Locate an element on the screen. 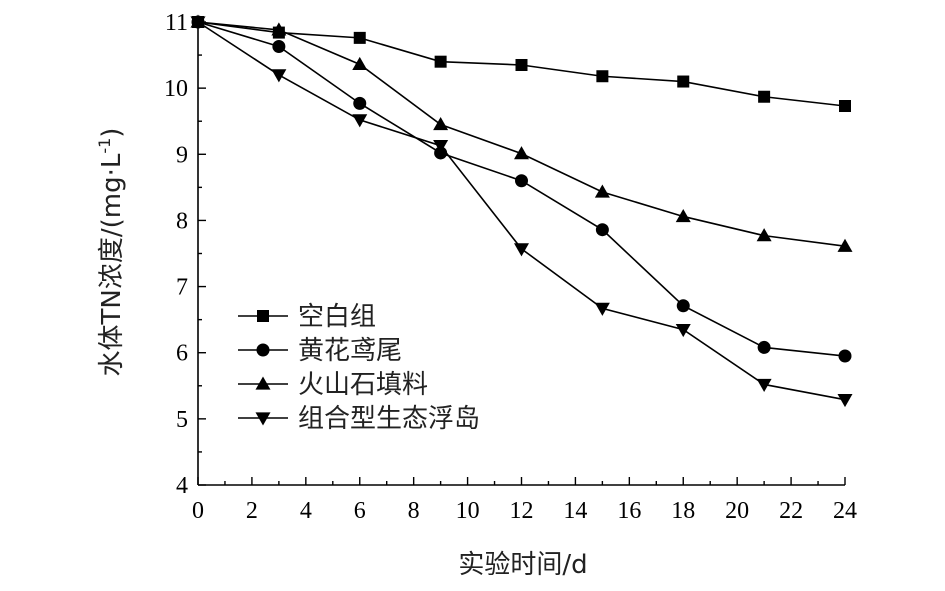 This screenshot has width=945, height=591. x-tick-label: 14 is located at coordinates (575, 511).